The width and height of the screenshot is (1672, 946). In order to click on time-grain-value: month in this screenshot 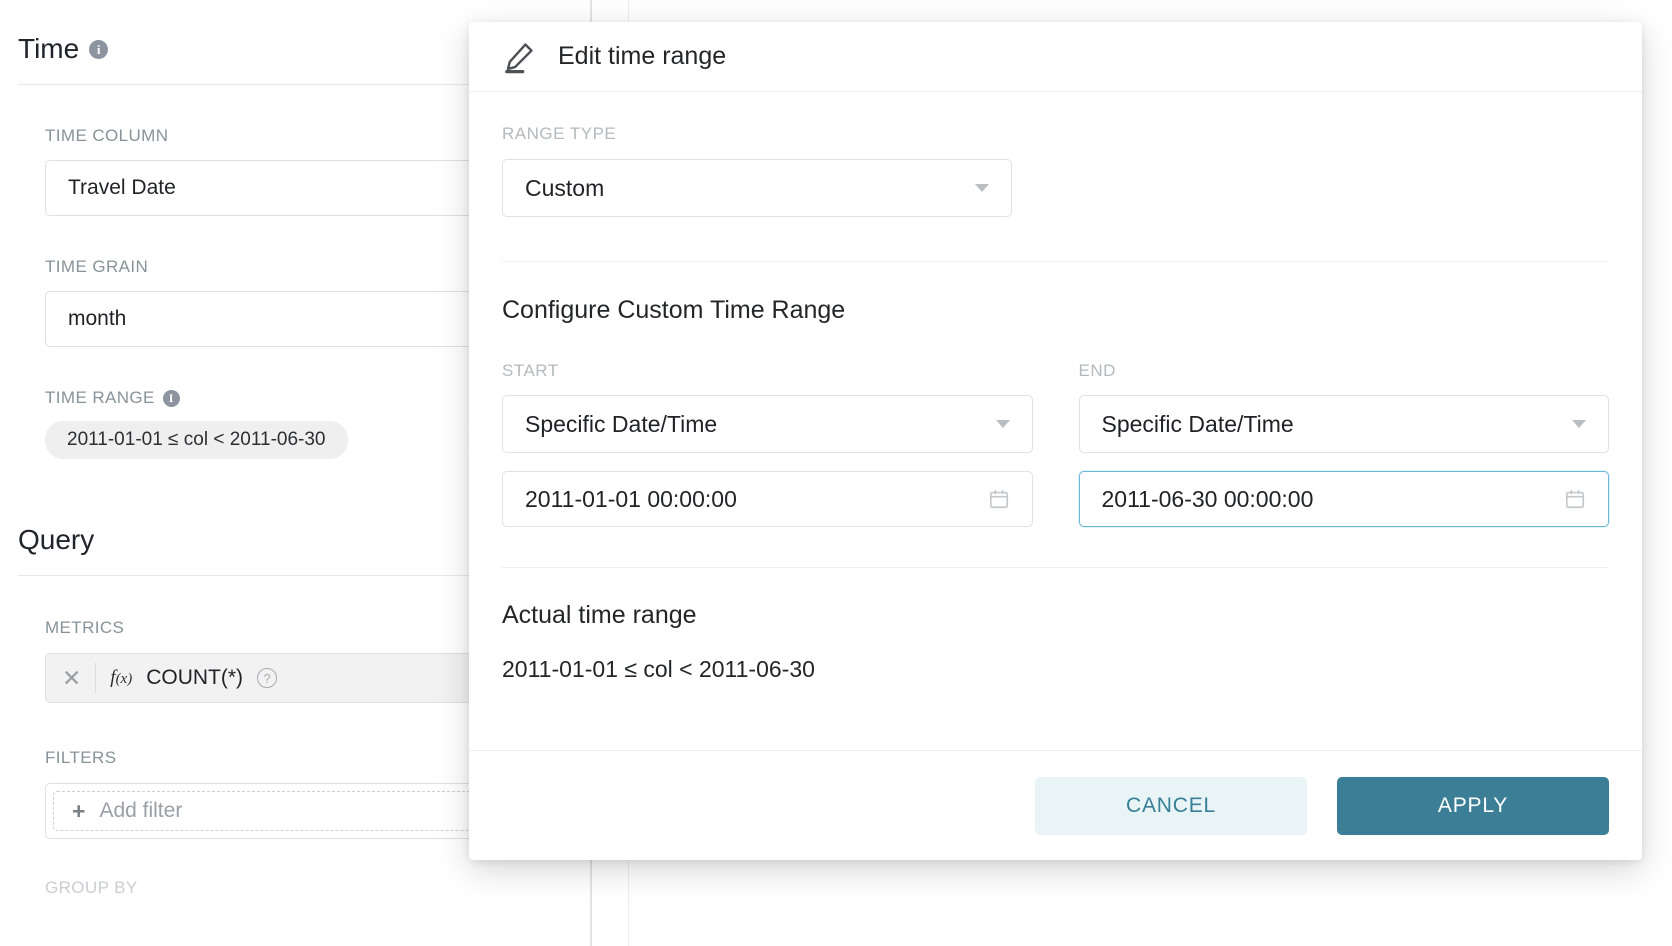, I will do `click(97, 318)`.